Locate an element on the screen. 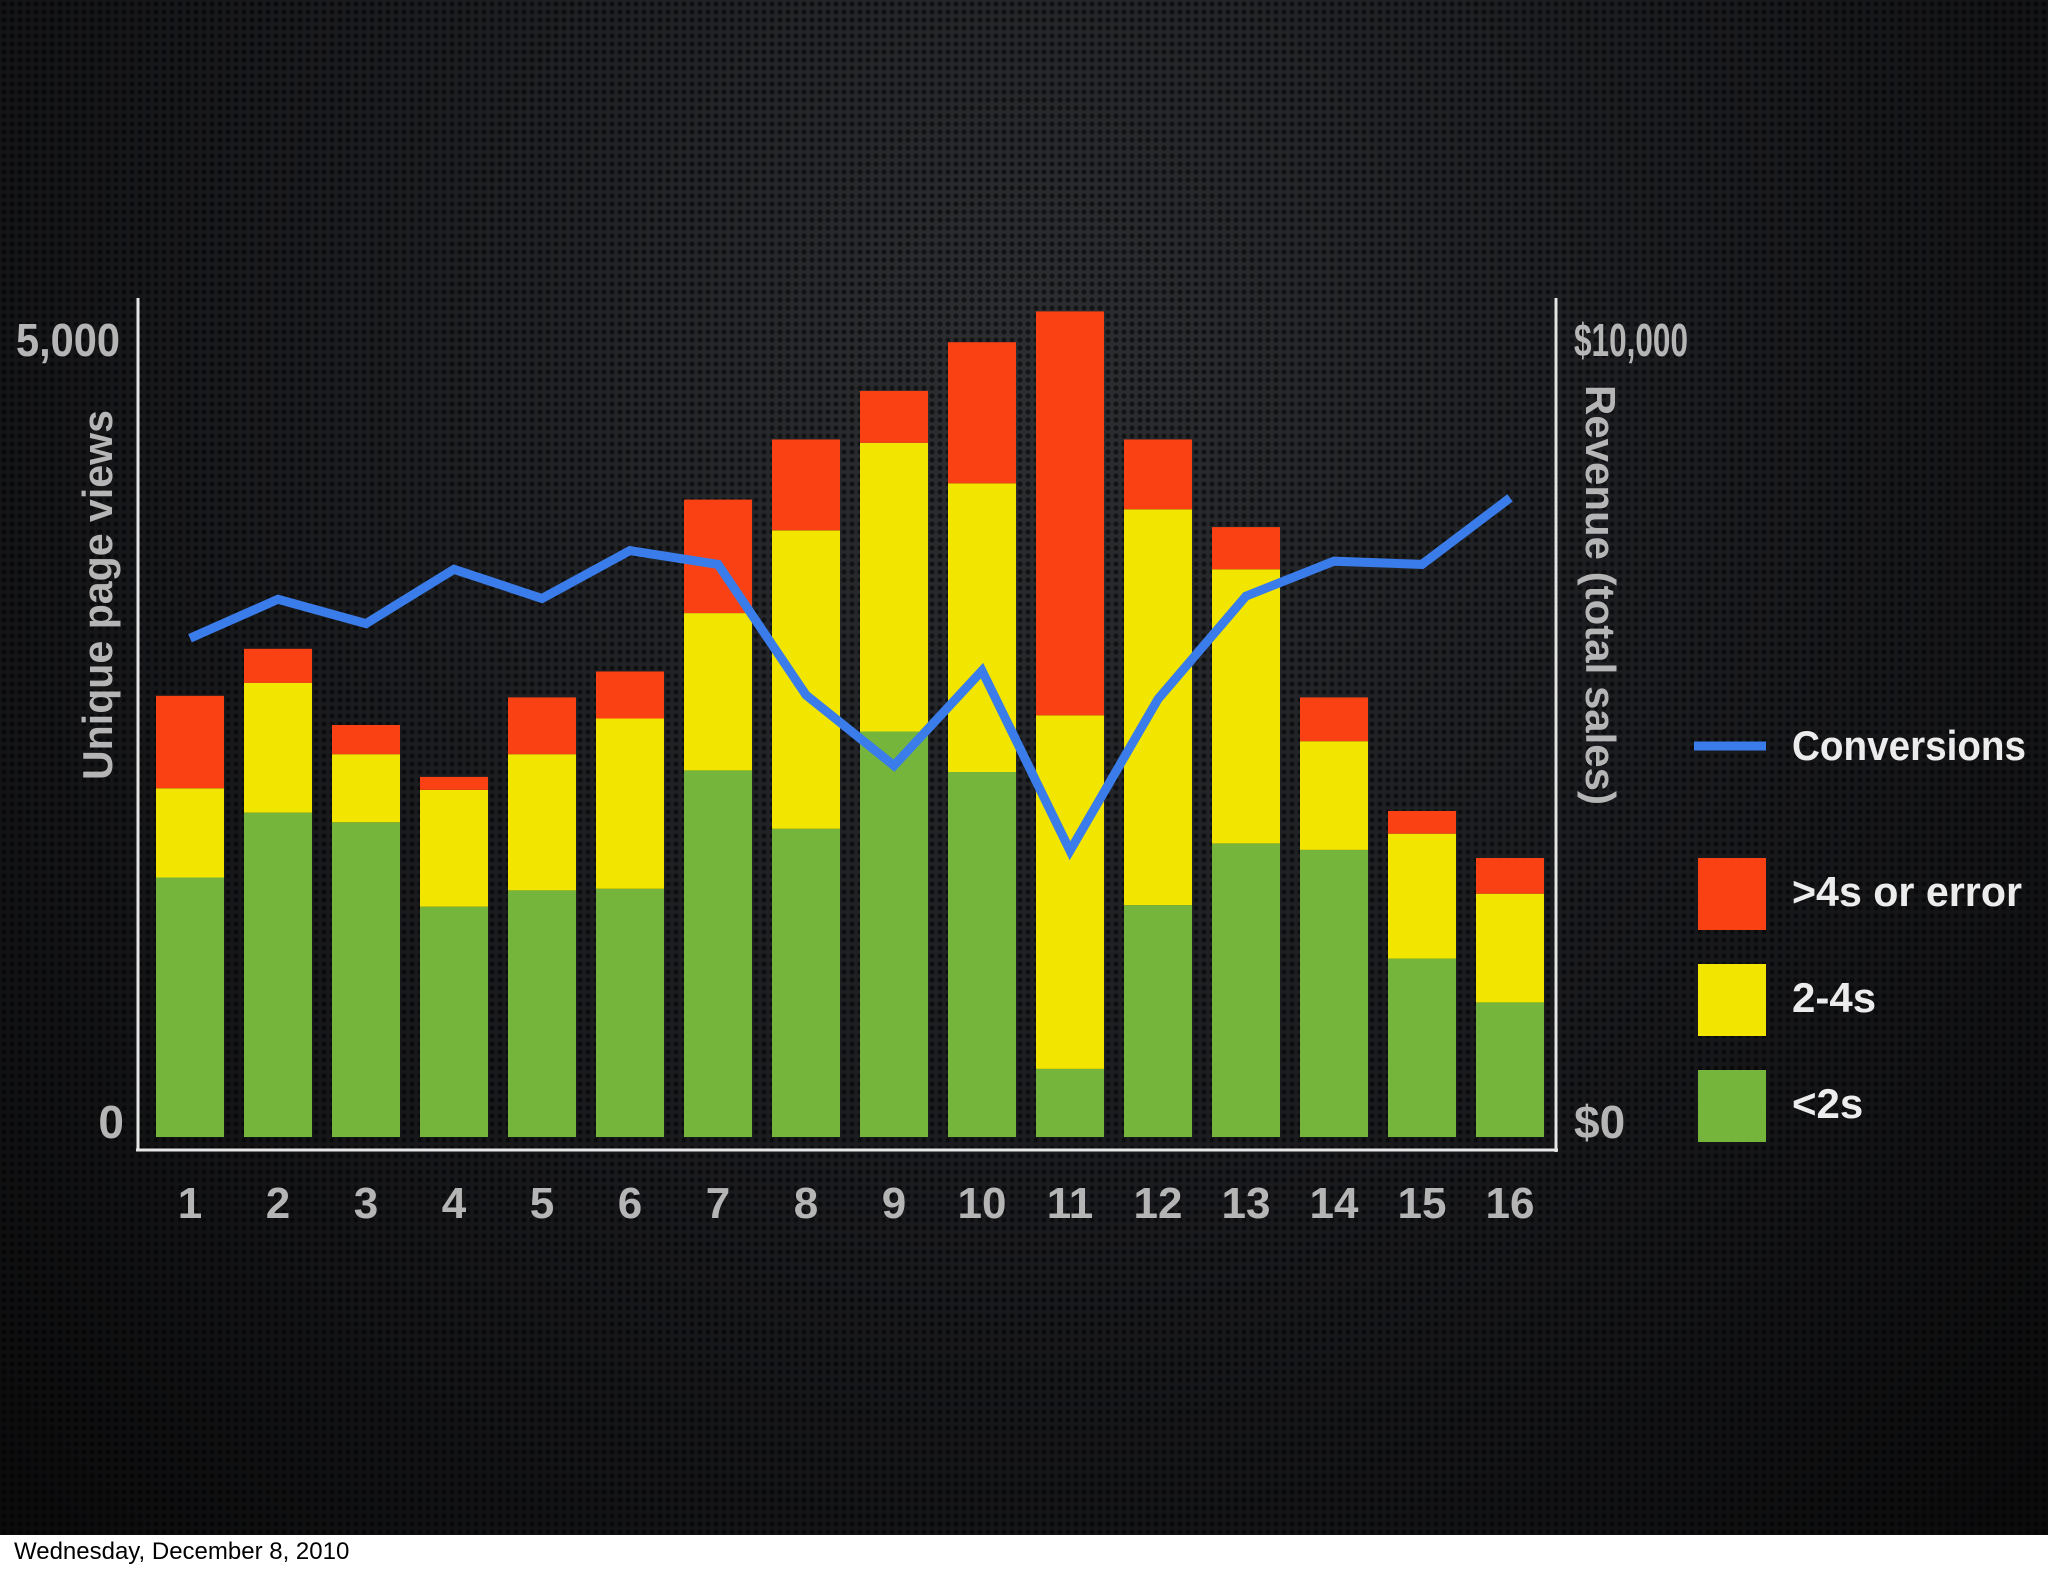 This screenshot has width=2048, height=1576. x-tick-label: 5 is located at coordinates (542, 1203).